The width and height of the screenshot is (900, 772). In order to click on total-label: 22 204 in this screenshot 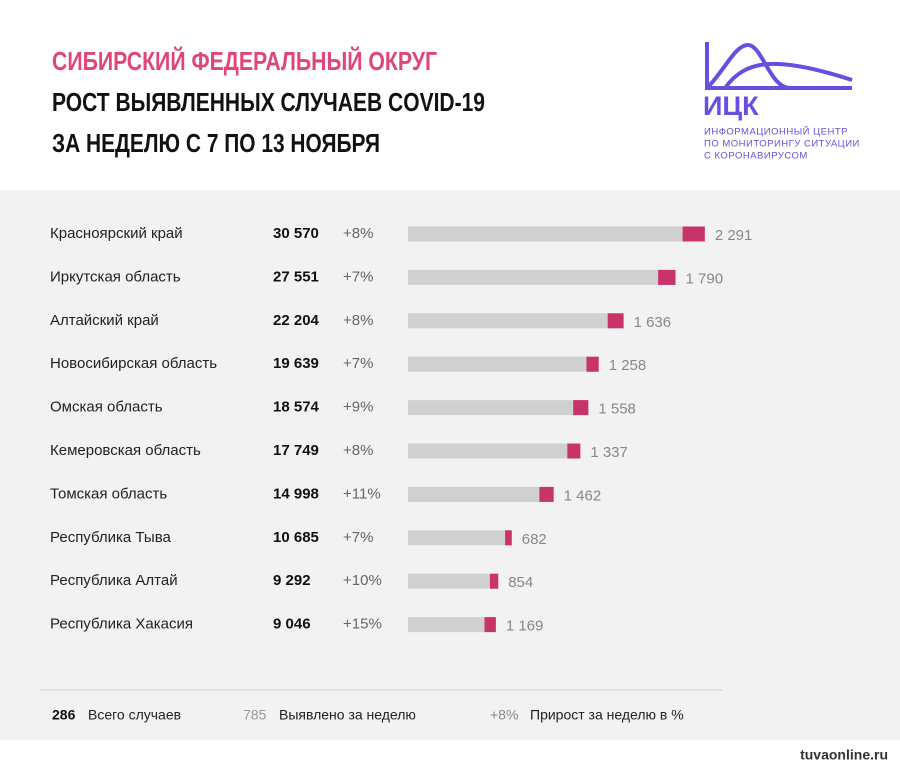, I will do `click(296, 320)`.